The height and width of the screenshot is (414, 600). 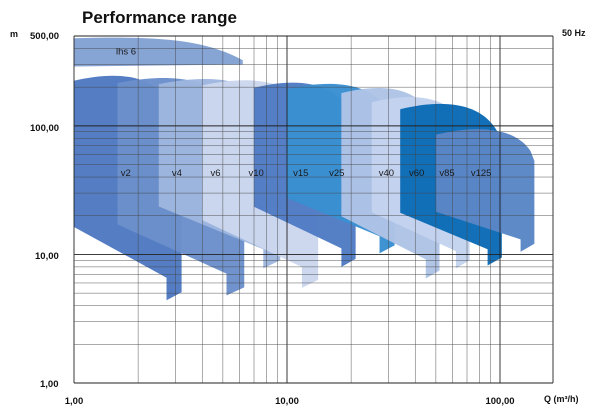 I want to click on y-tick-10: 10,00, so click(x=47, y=256).